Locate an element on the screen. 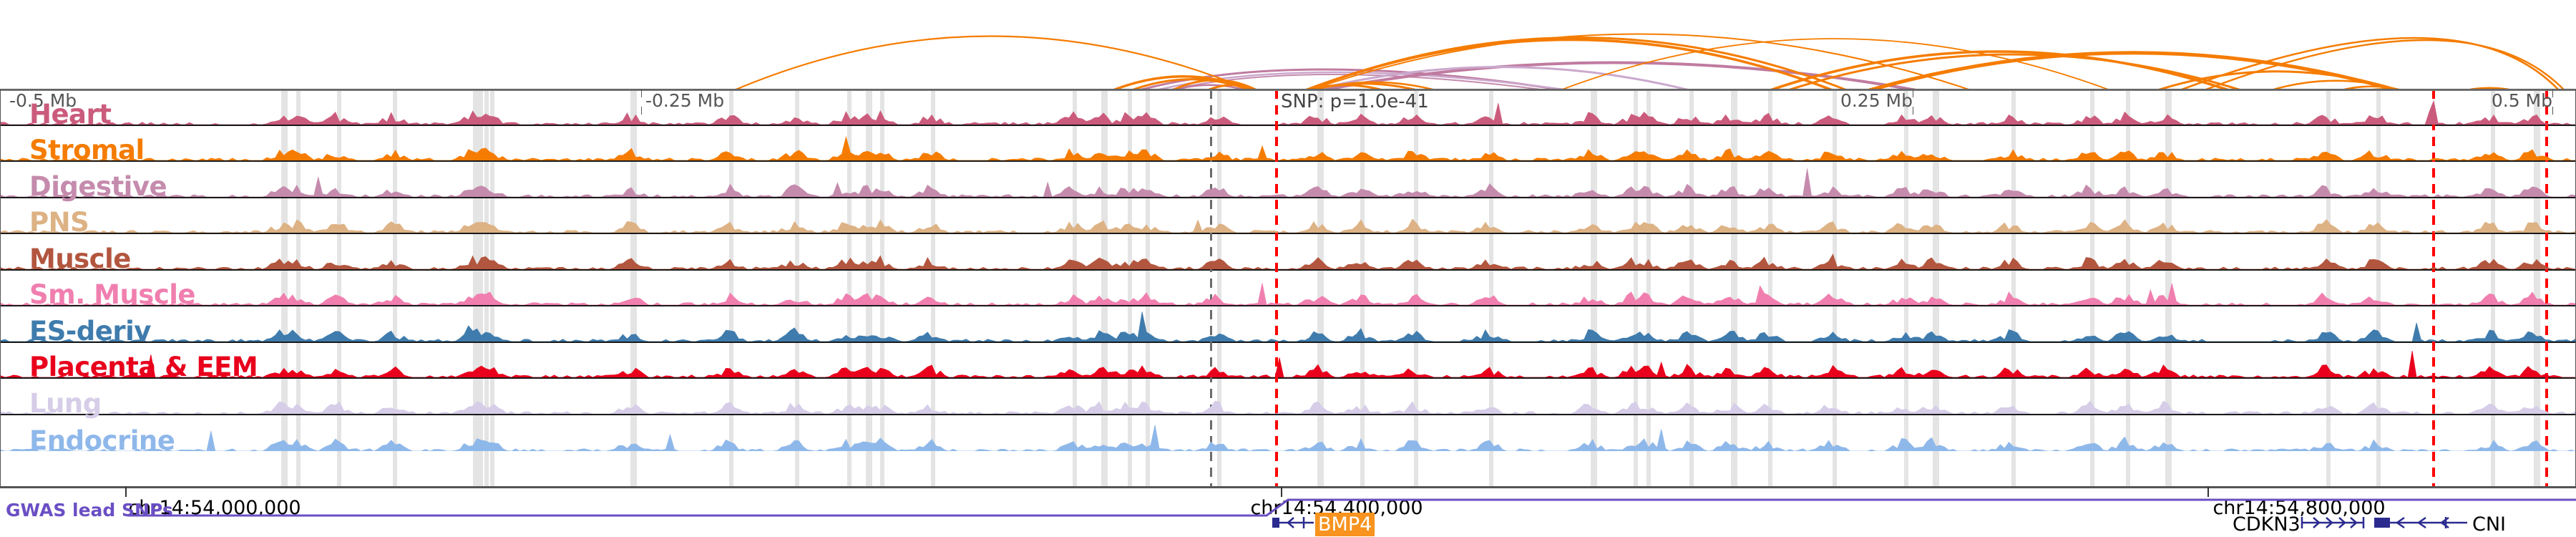 The width and height of the screenshot is (2576, 537). cdkn3-gene-glyph is located at coordinates (2333, 522).